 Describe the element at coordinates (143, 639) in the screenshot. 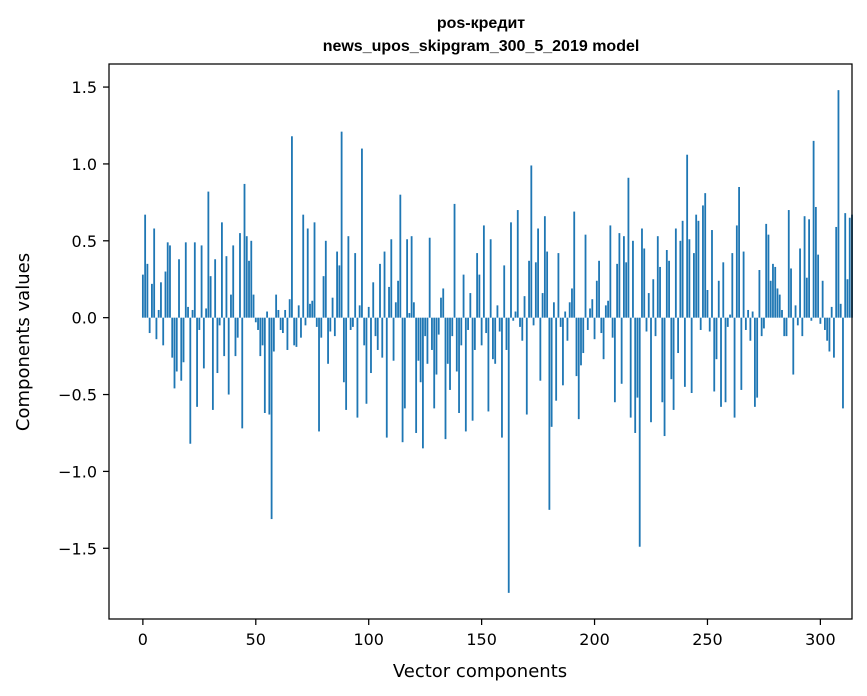

I see `x-tick-label: 0` at that location.